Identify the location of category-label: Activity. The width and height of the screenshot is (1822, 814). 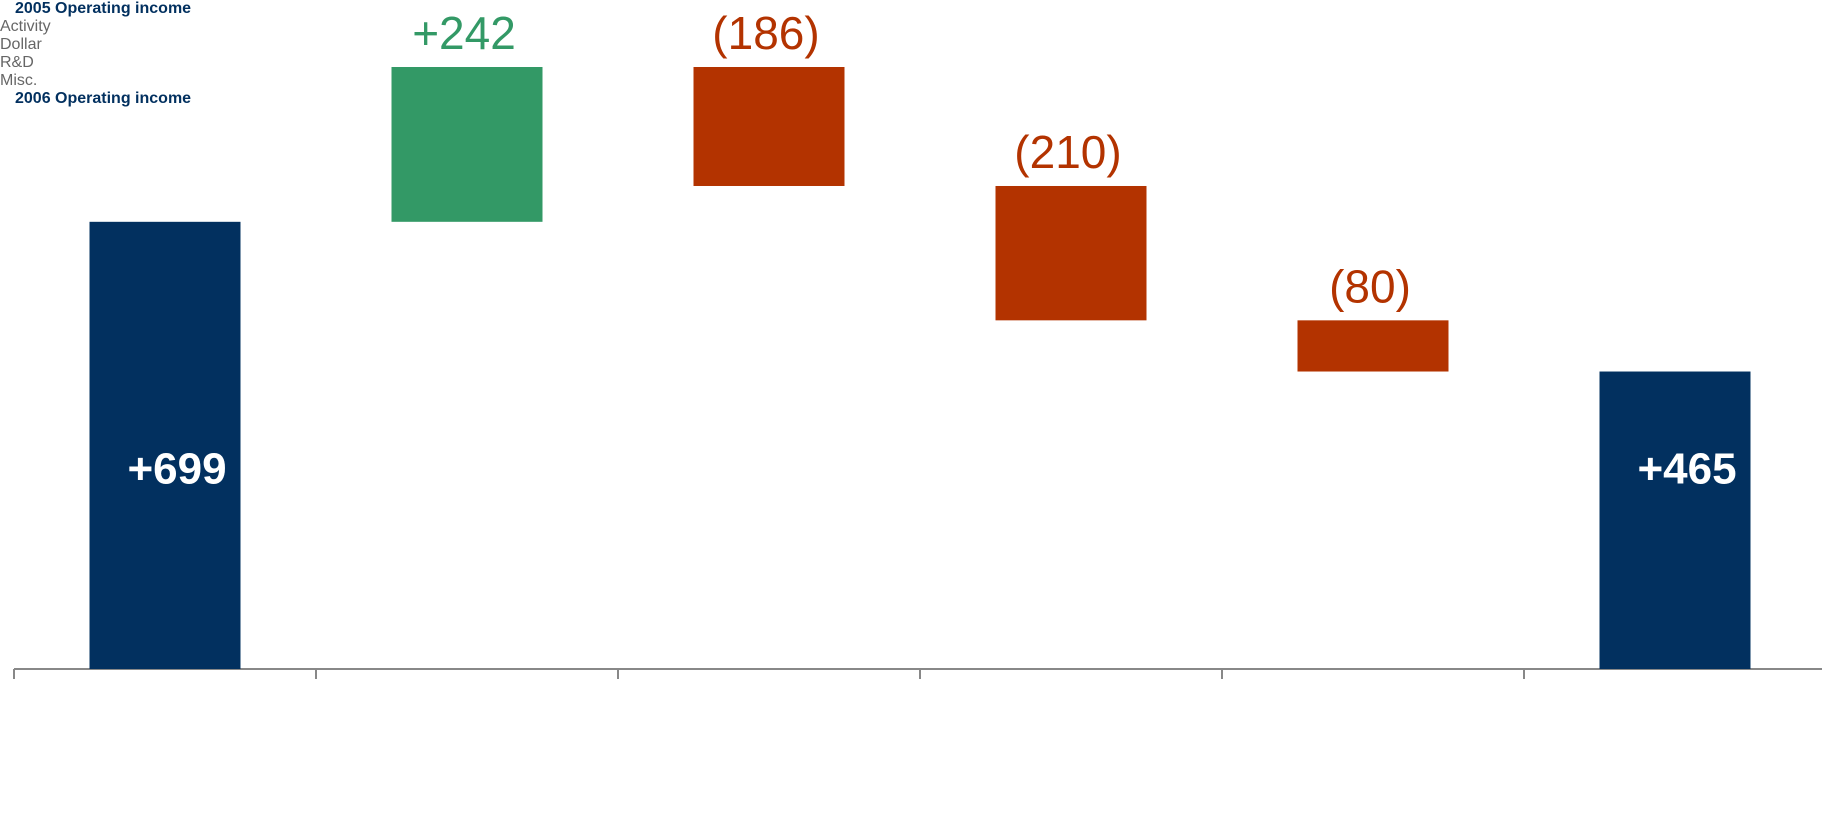
(25, 26).